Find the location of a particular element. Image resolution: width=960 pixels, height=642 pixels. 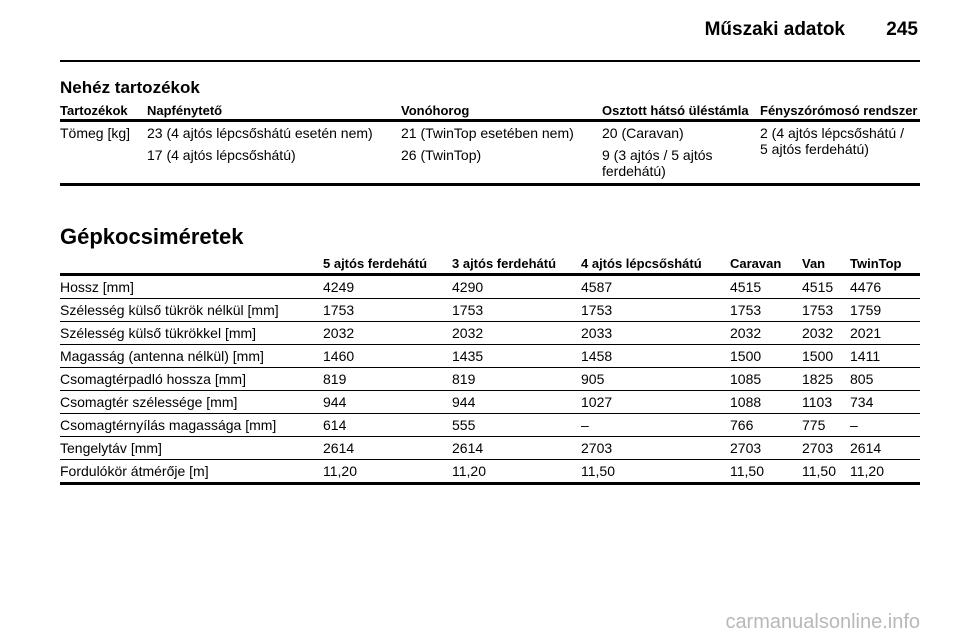

table-cell: 2033 is located at coordinates (655, 333).